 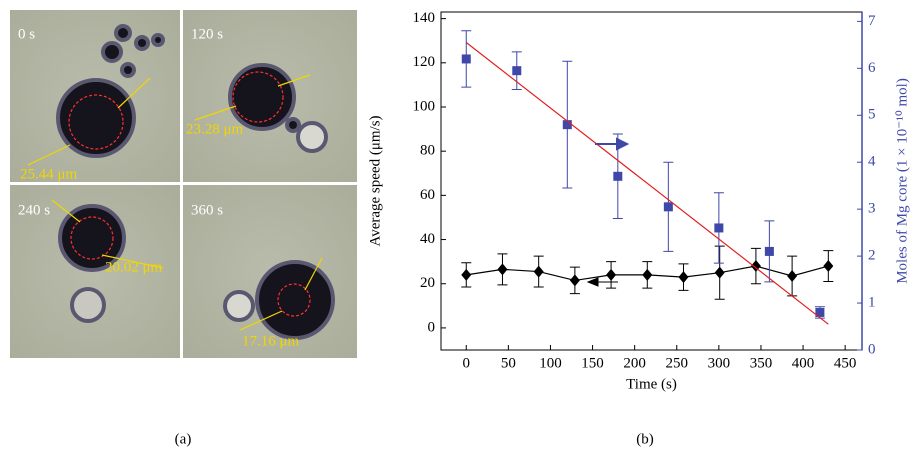 I want to click on y2-tick-label: 3, so click(x=872, y=209).